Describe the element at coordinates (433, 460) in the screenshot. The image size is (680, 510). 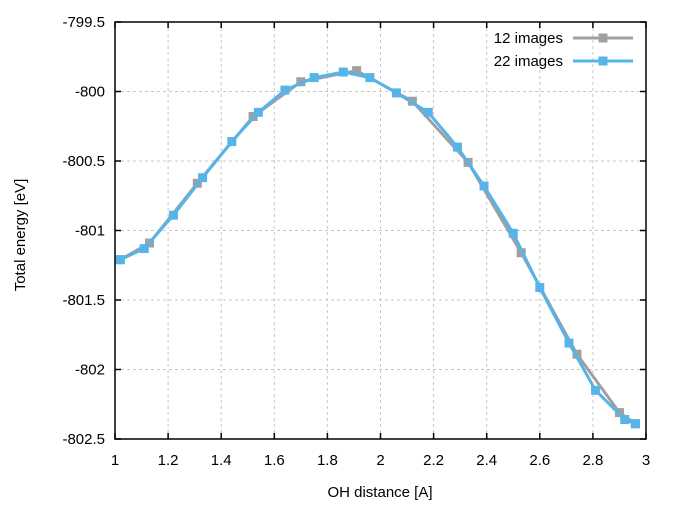
I see `x-tick-label: 2.2` at that location.